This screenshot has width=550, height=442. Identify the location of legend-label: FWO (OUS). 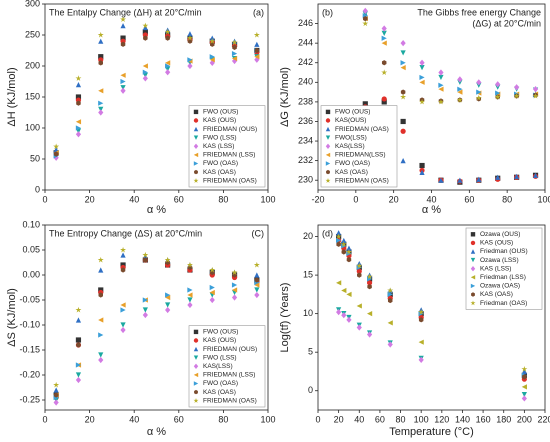
(352, 112).